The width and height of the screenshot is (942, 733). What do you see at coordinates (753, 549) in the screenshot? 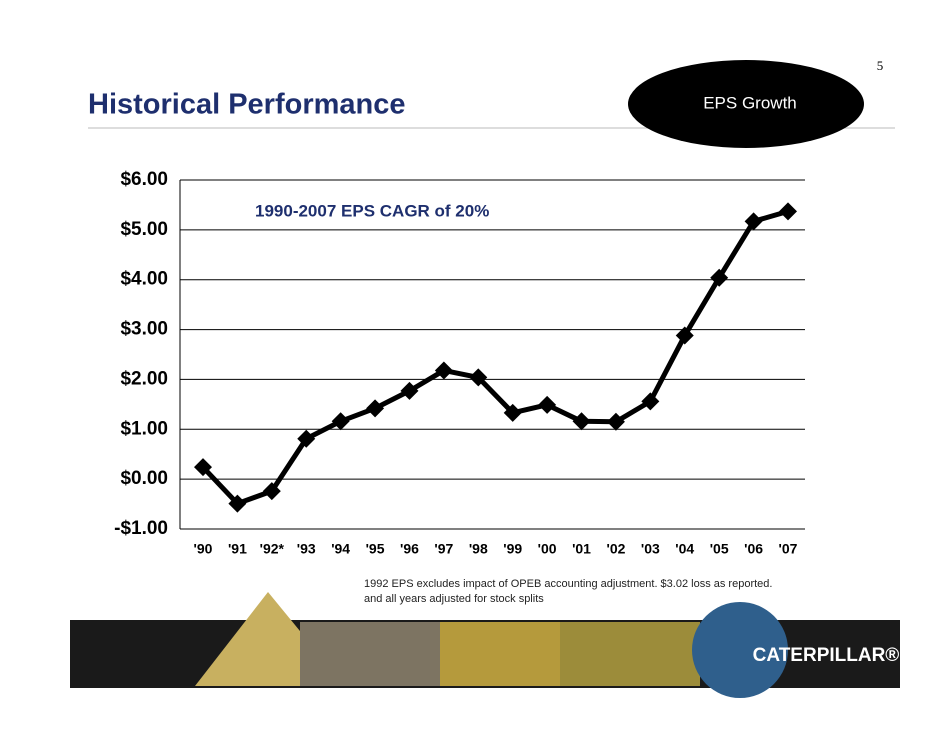
I see `x-tick-label: '06` at bounding box center [753, 549].